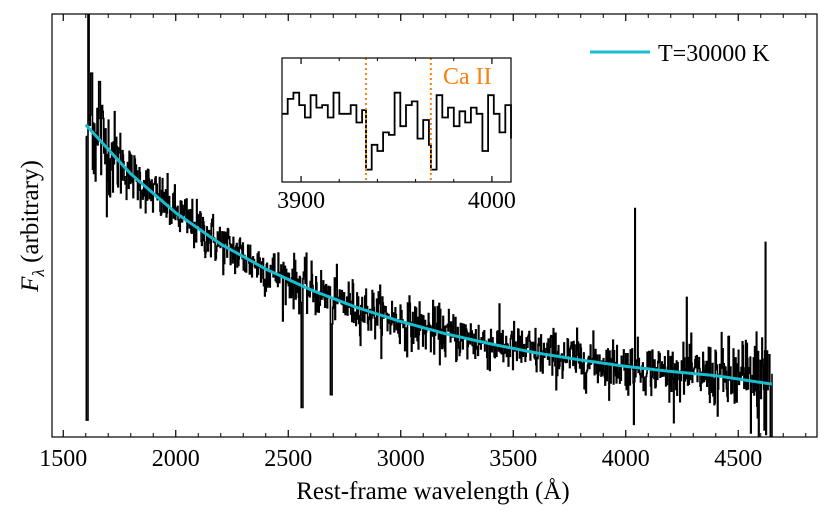 This screenshot has height=519, width=830. I want to click on inset-x-tick-label: 3900, so click(301, 201).